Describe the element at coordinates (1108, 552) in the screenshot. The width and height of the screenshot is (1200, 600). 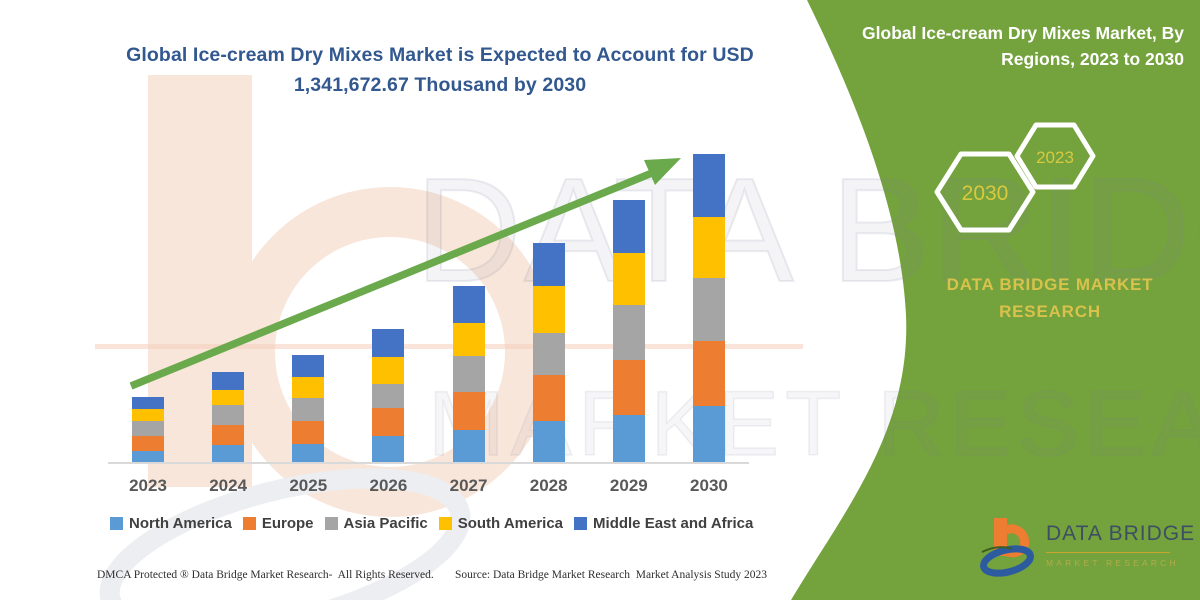
I see `logo-gold-rule` at that location.